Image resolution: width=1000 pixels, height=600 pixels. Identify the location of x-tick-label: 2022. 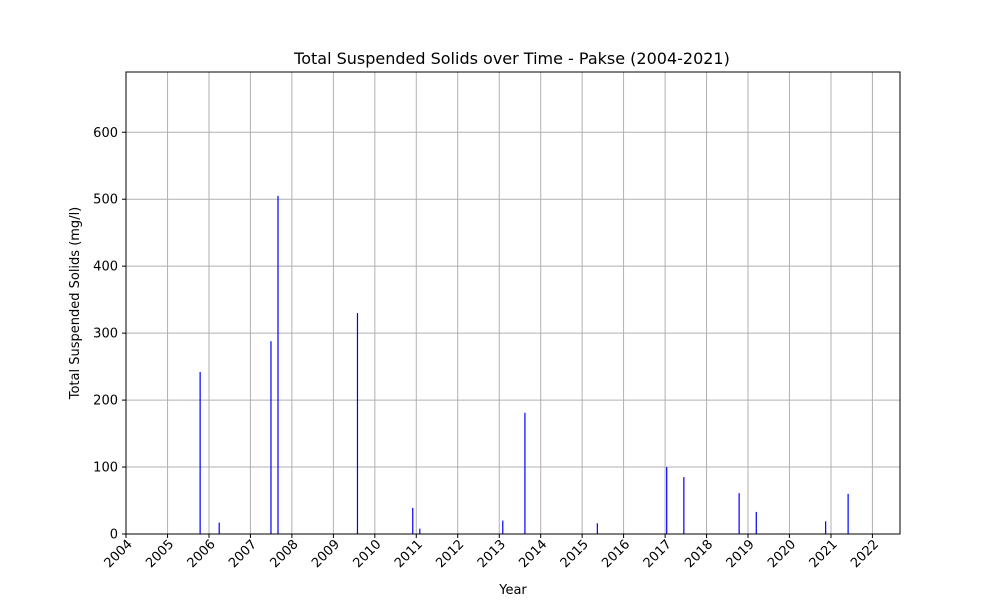
(865, 554).